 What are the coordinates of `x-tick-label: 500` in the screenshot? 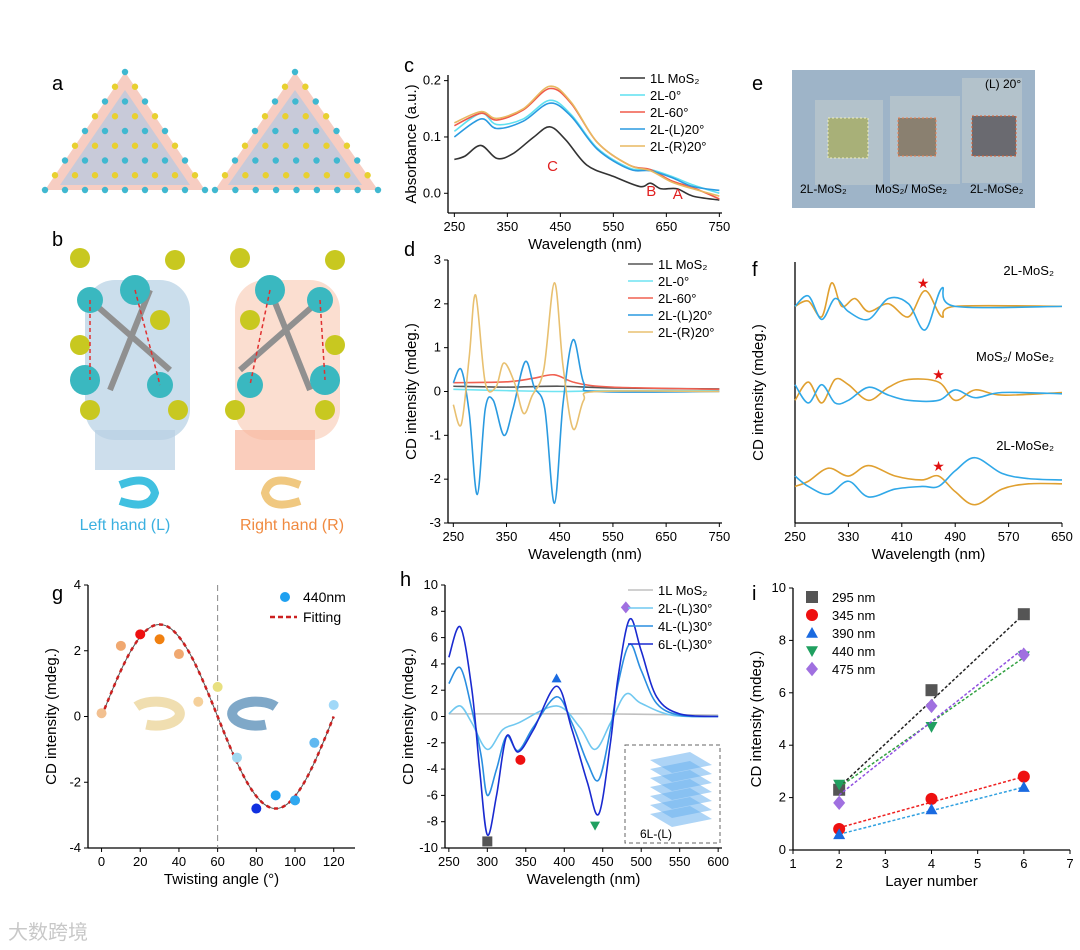 It's located at (641, 861).